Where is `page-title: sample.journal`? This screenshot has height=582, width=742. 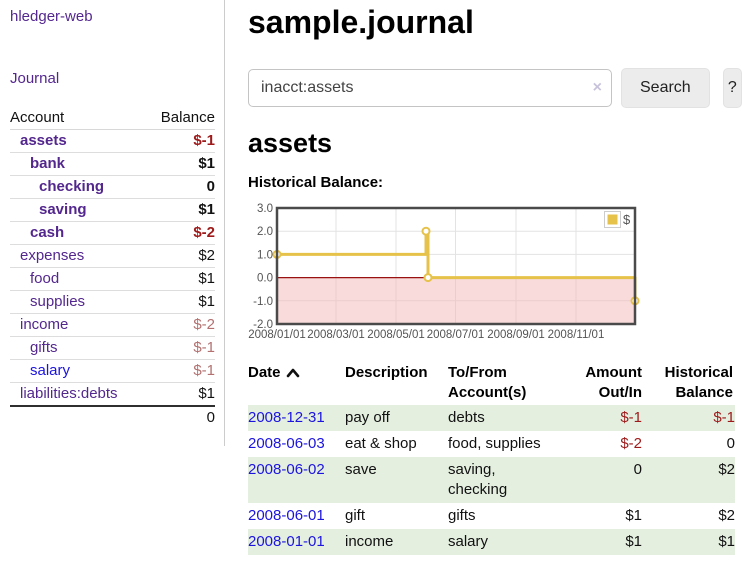 page-title: sample.journal is located at coordinates (361, 22).